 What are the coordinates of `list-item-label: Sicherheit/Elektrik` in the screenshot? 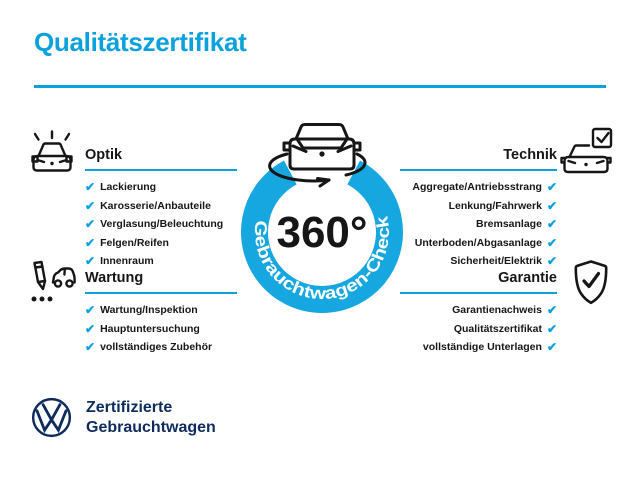 It's located at (496, 261).